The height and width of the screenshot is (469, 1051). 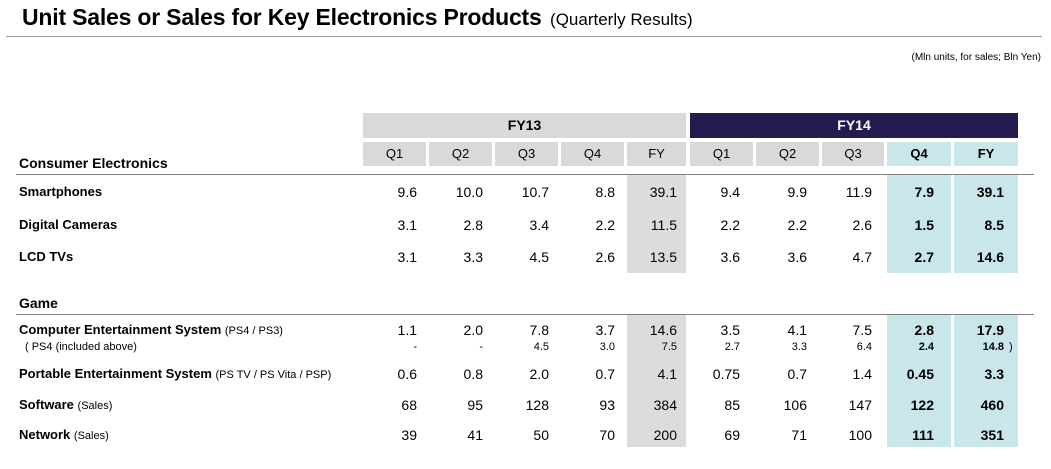 I want to click on cell-ps4-fy13-fy: 7.5, so click(x=669, y=347).